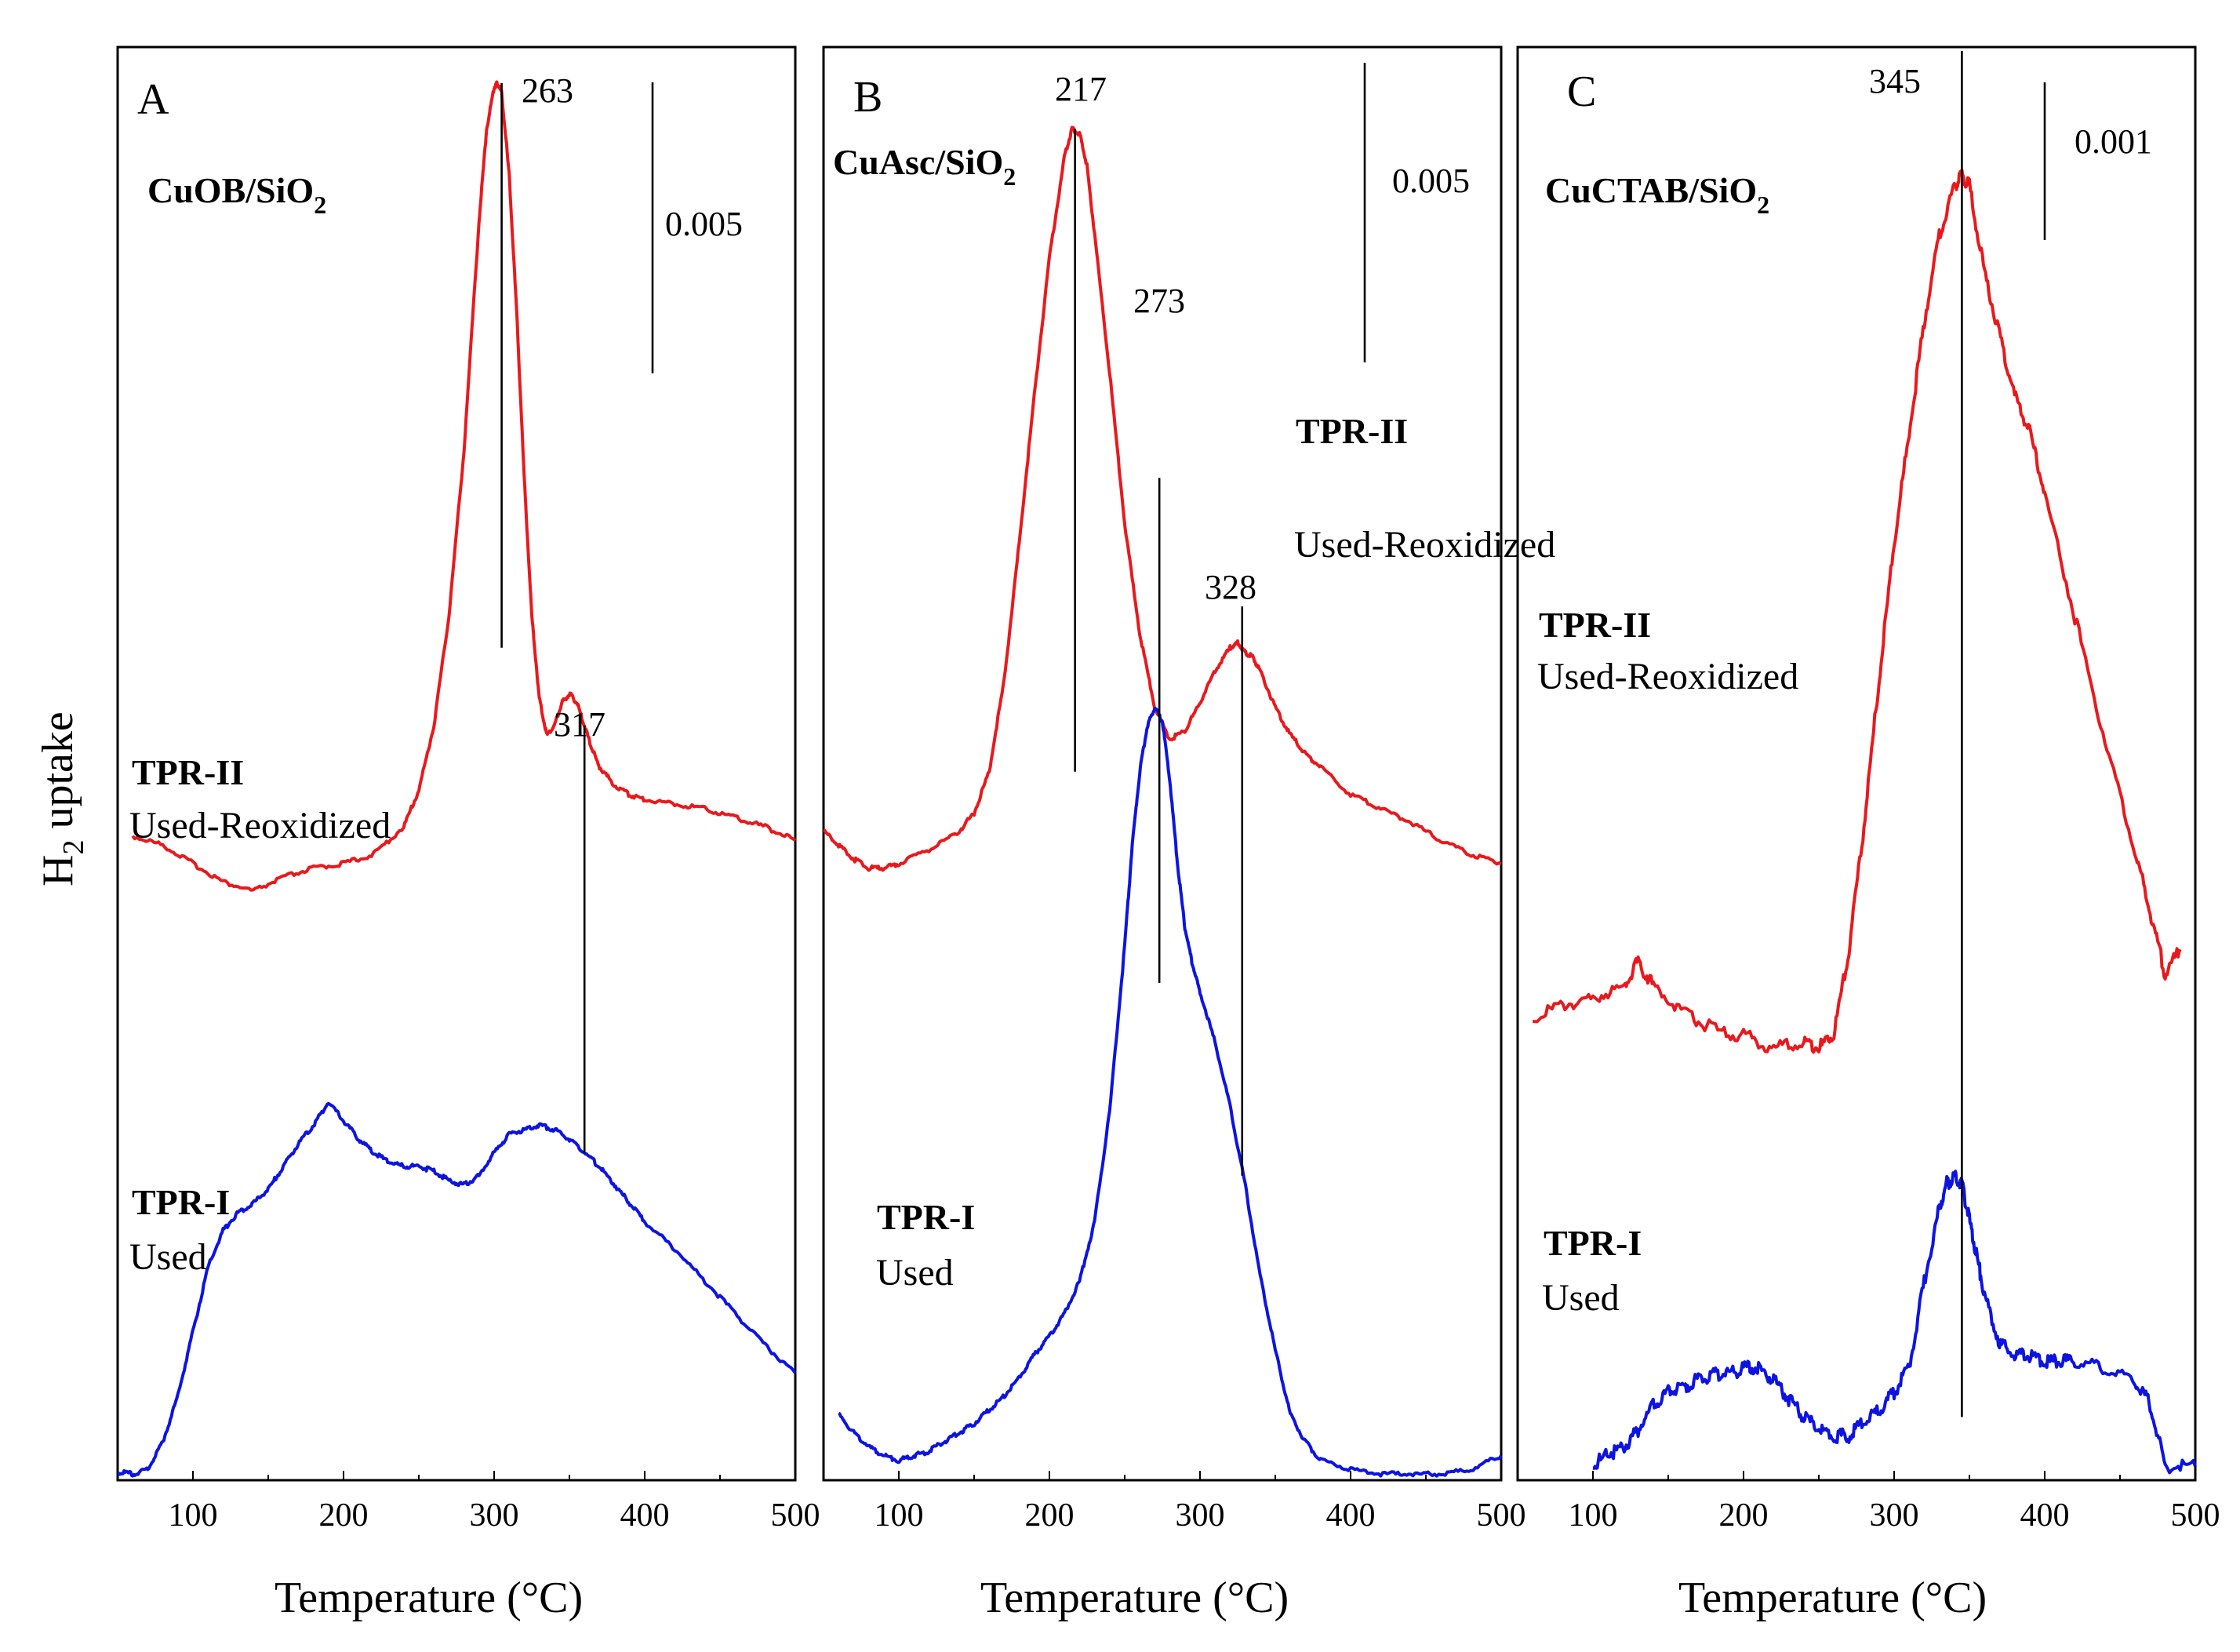 The image size is (2240, 1652). Describe the element at coordinates (1159, 301) in the screenshot. I see `peak-label-273: 273` at that location.